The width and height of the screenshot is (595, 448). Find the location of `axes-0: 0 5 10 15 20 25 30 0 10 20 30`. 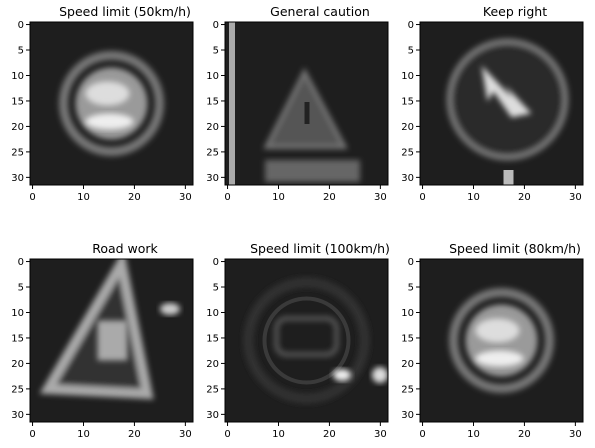

axes-0: 0 5 10 15 20 25 30 0 10 20 30 is located at coordinates (102, 111).